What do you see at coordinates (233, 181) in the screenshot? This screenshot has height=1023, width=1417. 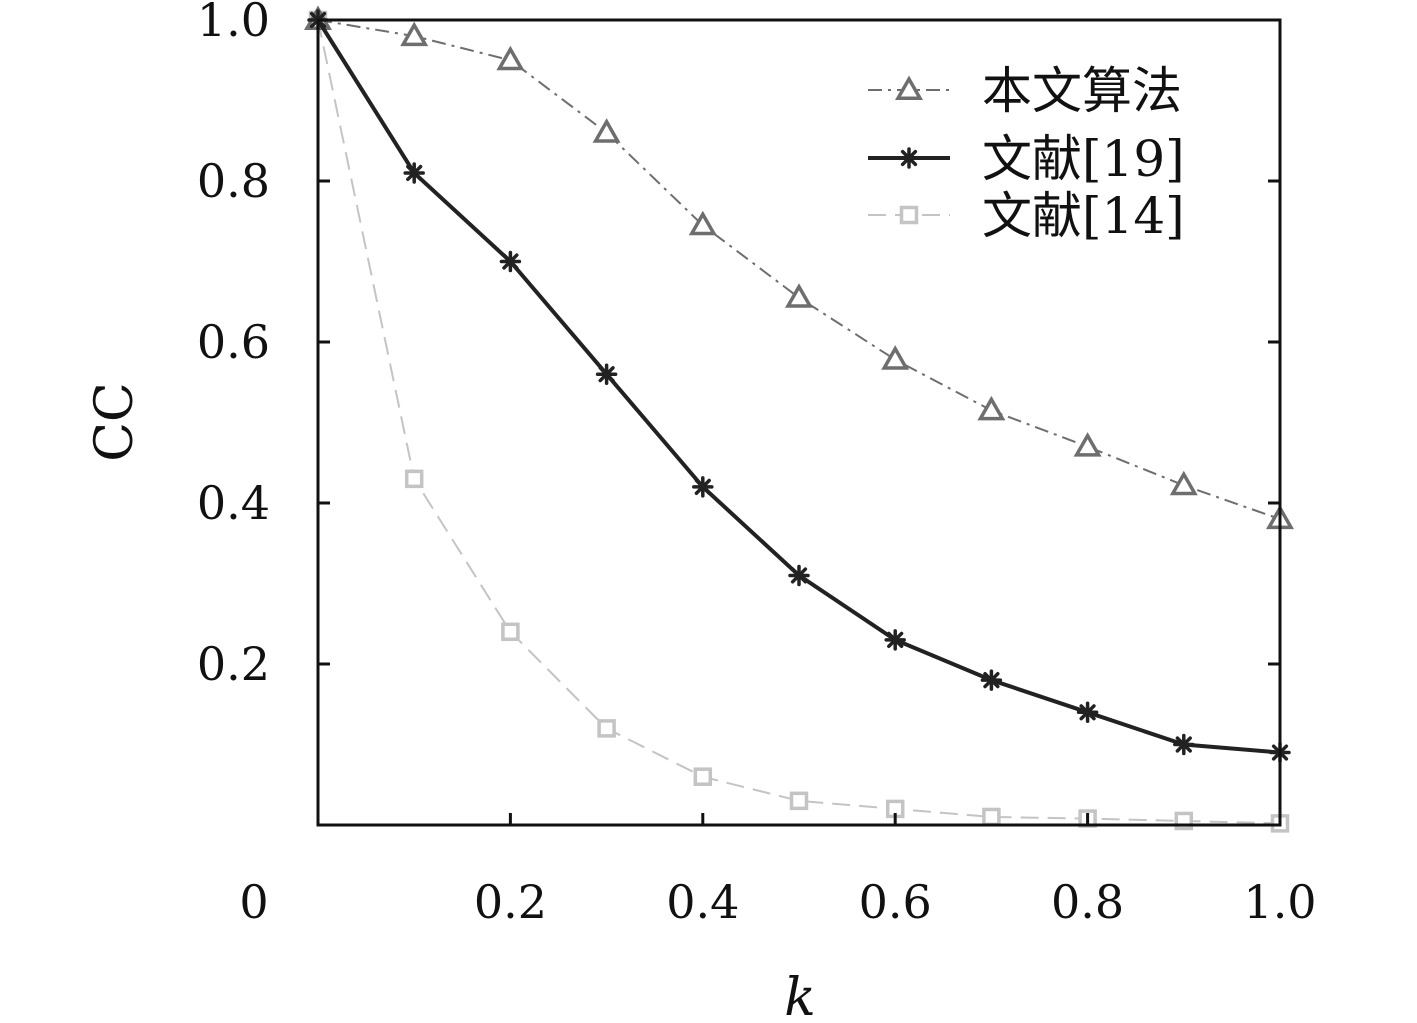 I see `y-tick-label: 0.8` at bounding box center [233, 181].